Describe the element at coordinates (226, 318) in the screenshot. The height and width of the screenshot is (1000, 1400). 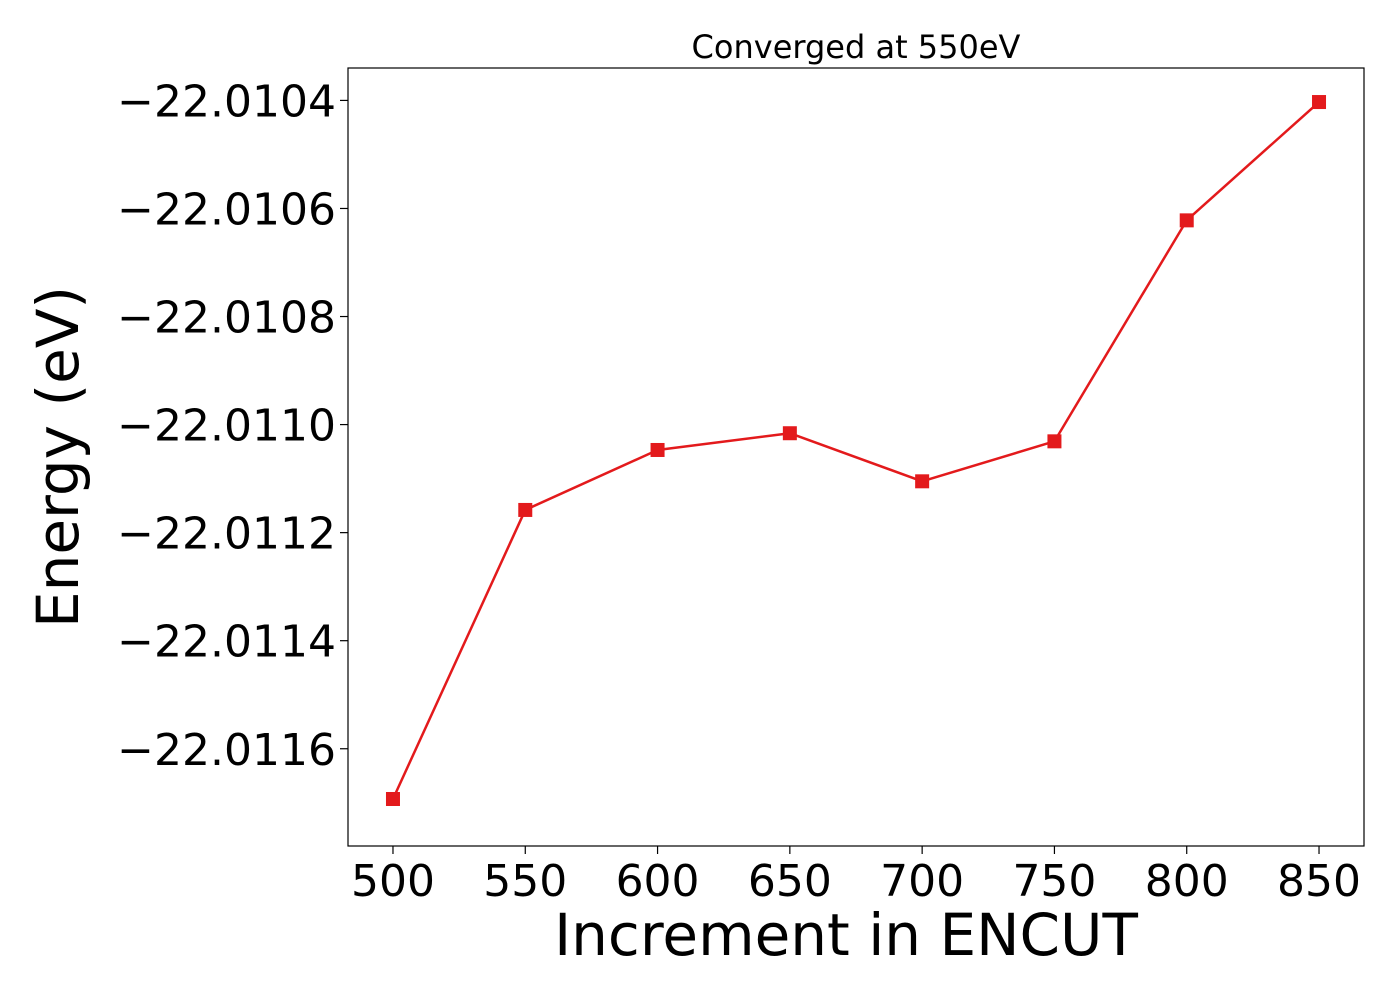
I see `y-tick-label: −22.0108` at that location.